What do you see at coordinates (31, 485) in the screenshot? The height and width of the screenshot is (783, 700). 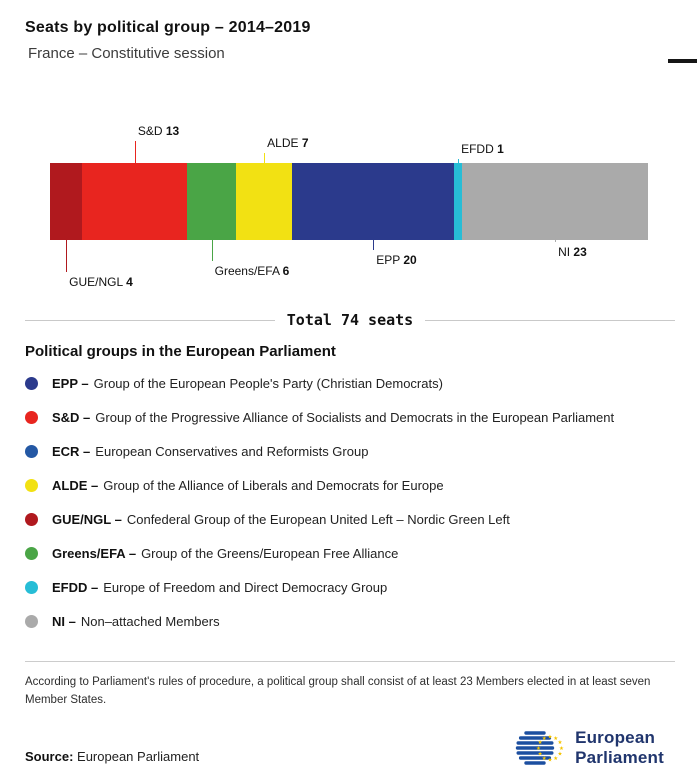 I see `alde-color-dot` at bounding box center [31, 485].